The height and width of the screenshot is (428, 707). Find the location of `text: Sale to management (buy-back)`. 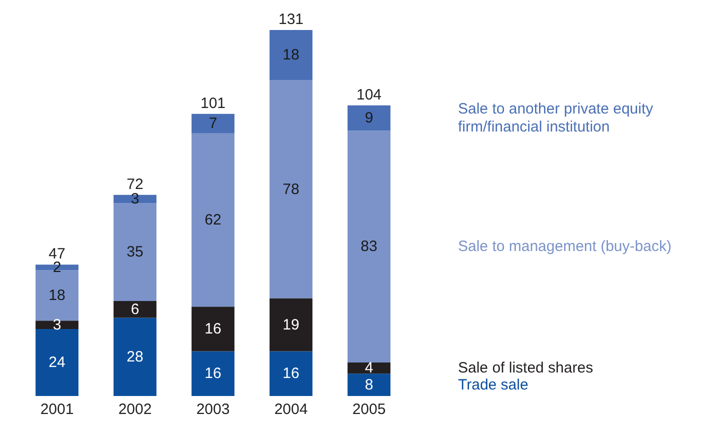

text: Sale to management (buy-back) is located at coordinates (565, 247).